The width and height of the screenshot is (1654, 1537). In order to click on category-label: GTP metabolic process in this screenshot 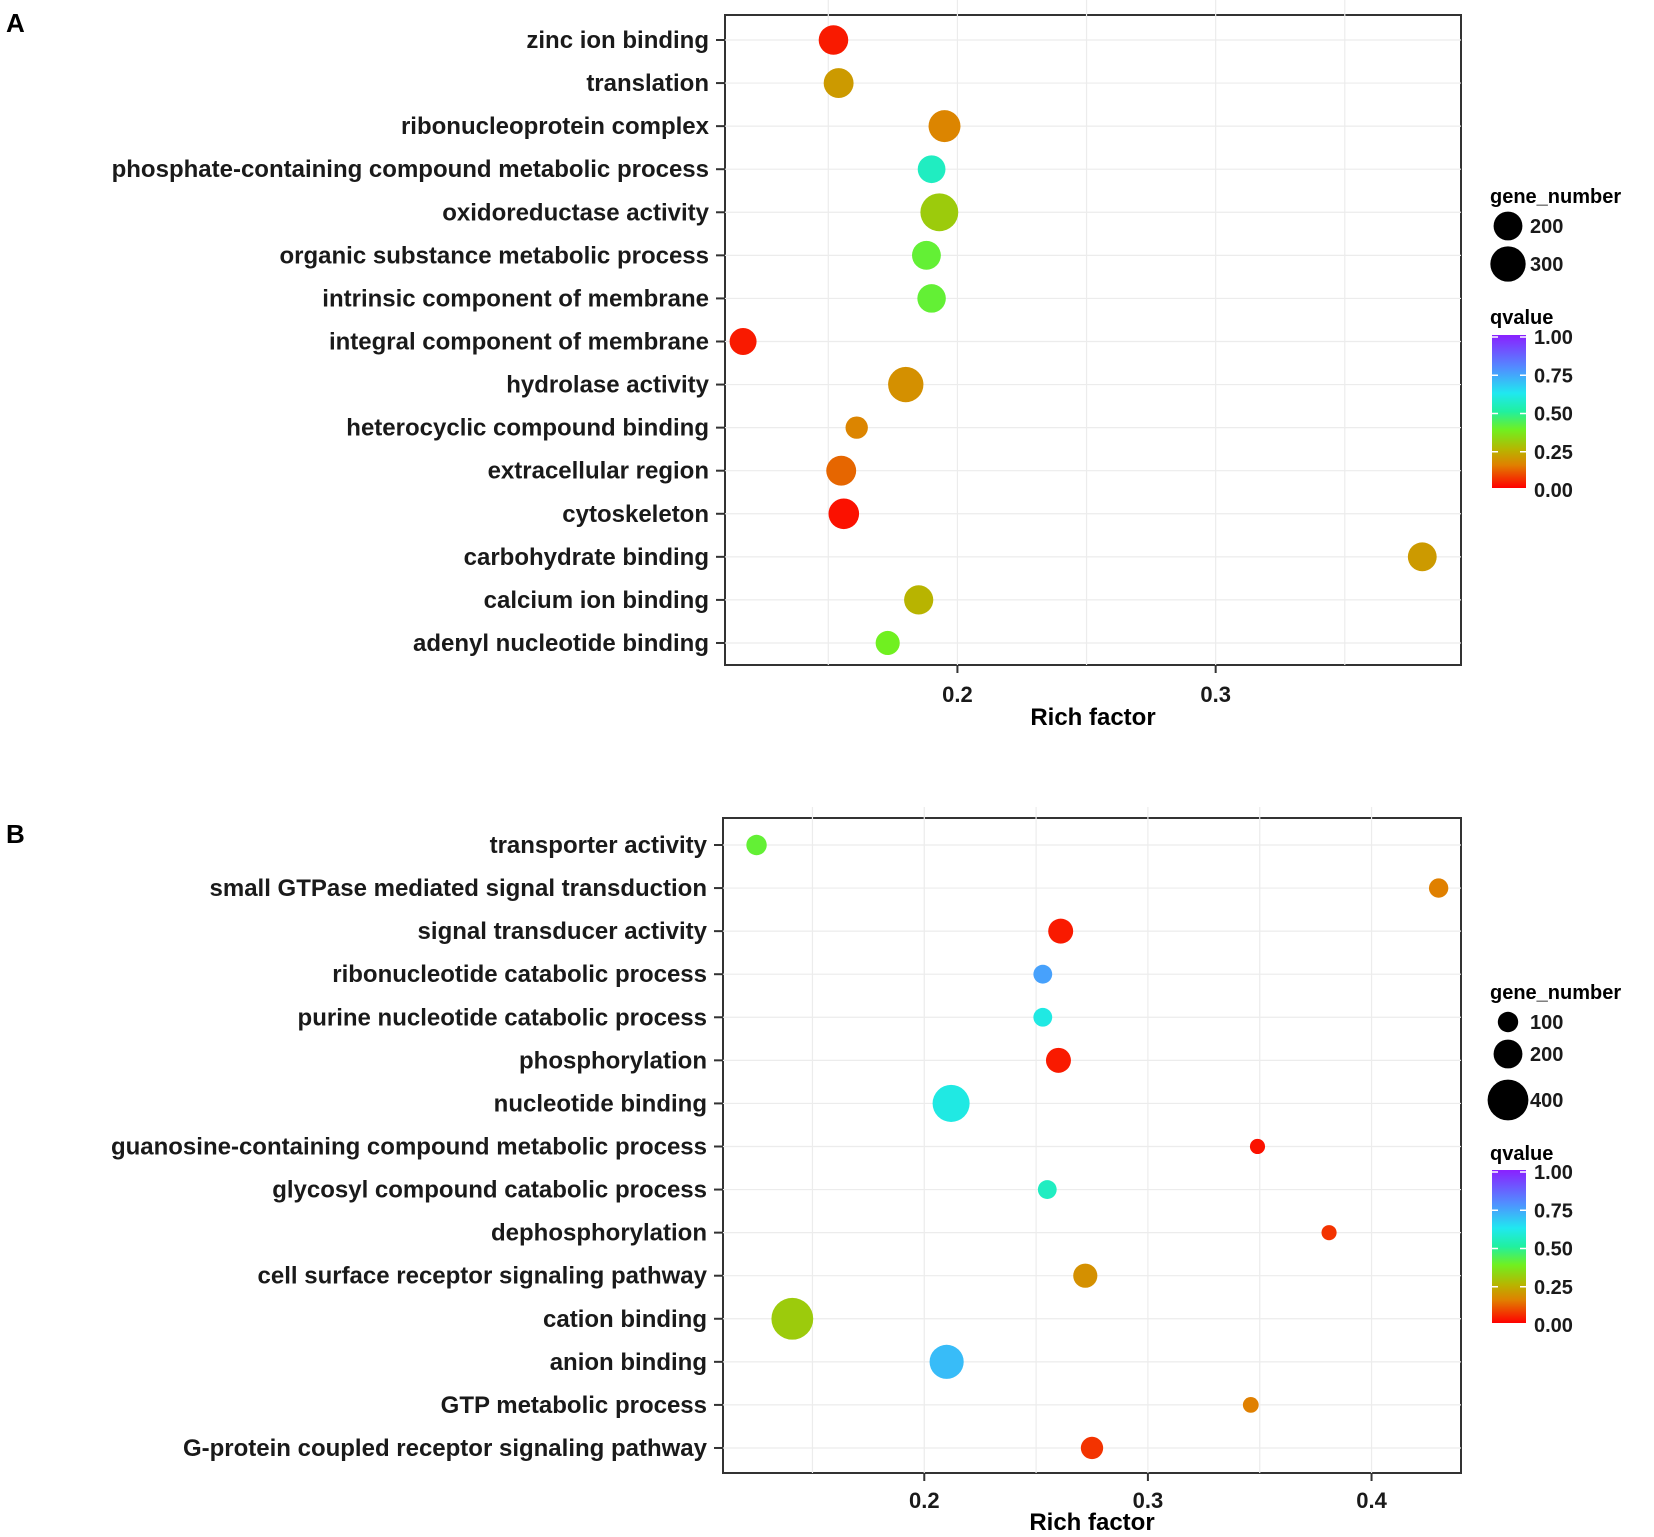, I will do `click(574, 1405)`.